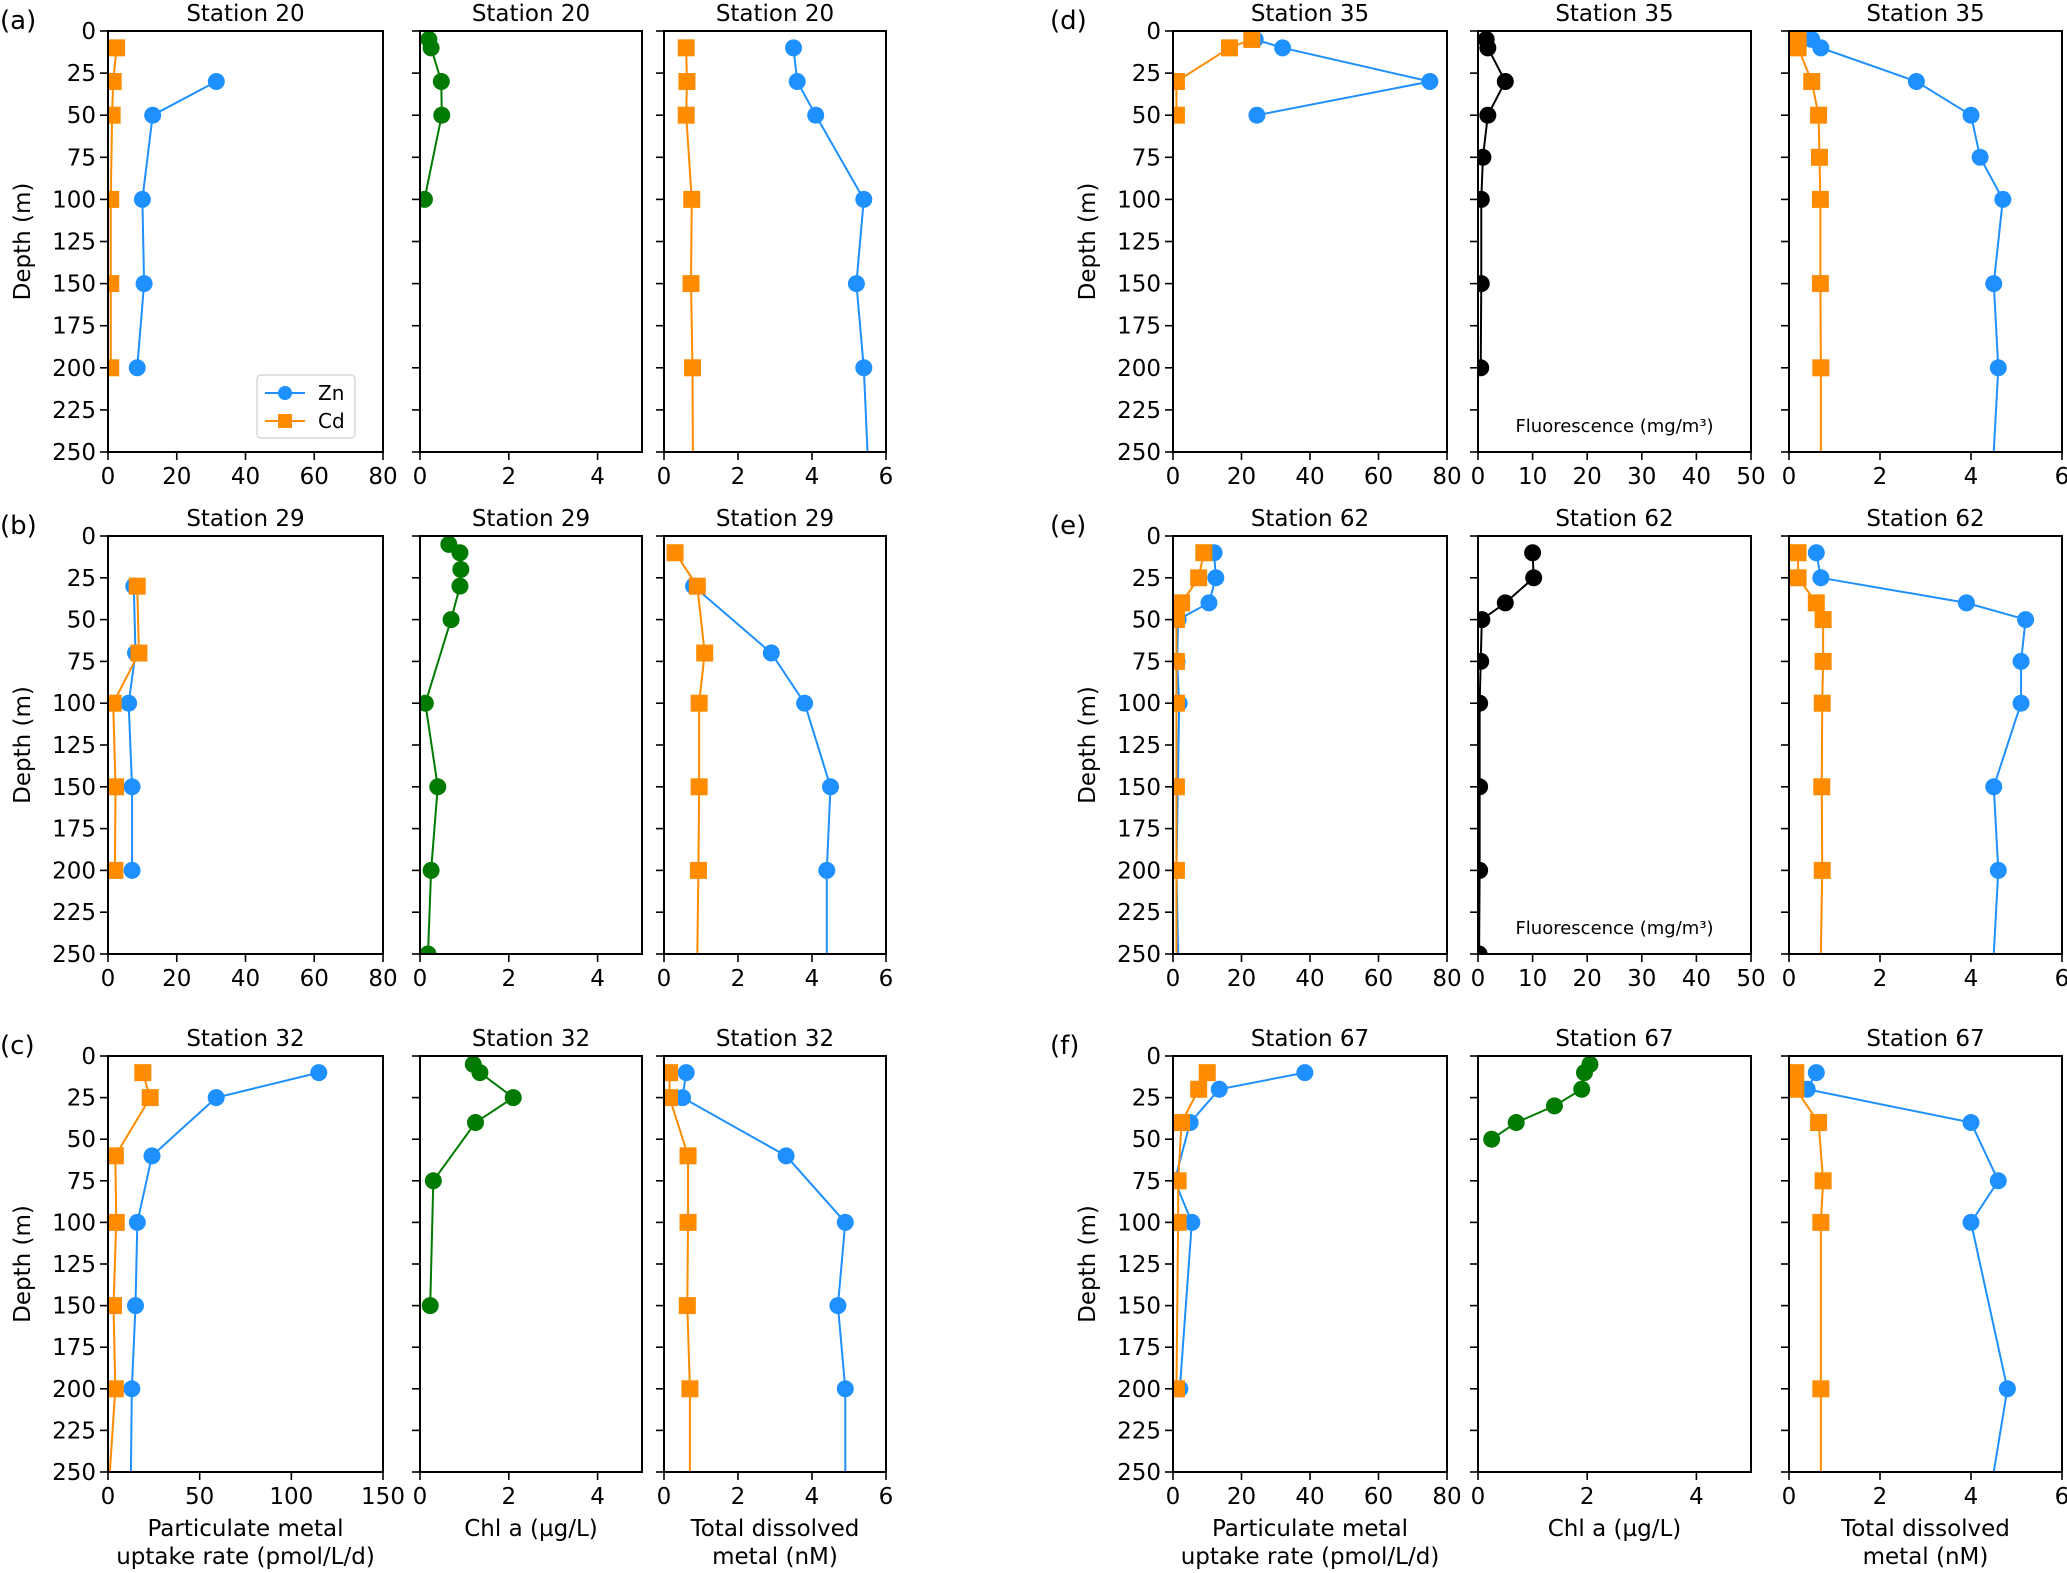 This screenshot has width=2067, height=1573. Describe the element at coordinates (291, 1497) in the screenshot. I see `x-tick-label: 100` at that location.